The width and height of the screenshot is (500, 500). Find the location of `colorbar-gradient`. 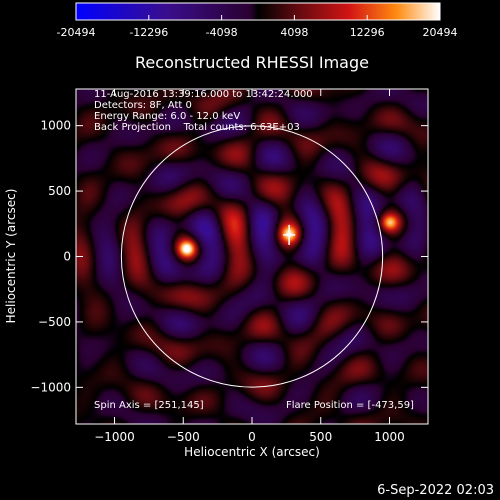

colorbar-gradient is located at coordinates (258, 11).